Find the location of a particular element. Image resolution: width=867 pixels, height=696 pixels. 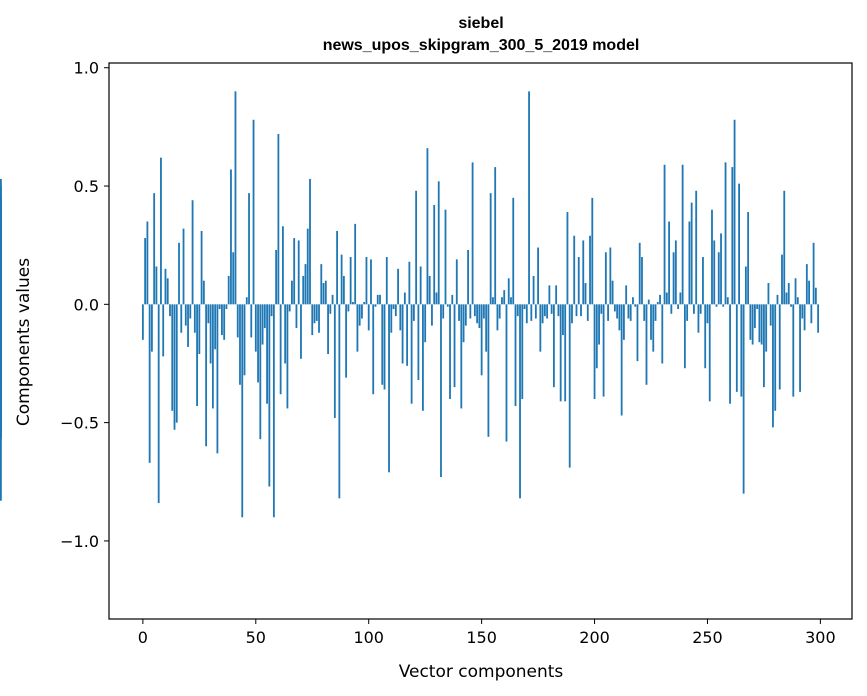

chart-title-line1: siebel is located at coordinates (480, 23).